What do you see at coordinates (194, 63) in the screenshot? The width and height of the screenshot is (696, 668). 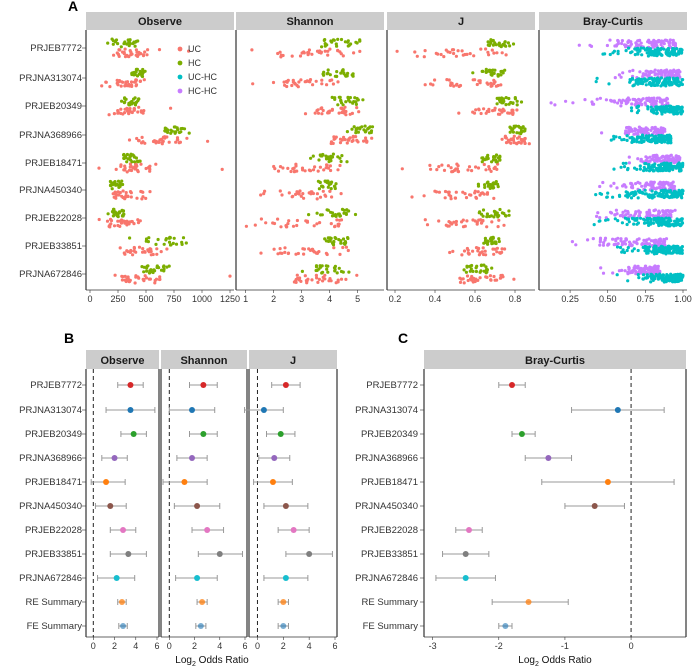 I see `legend-label-hc: HC` at bounding box center [194, 63].